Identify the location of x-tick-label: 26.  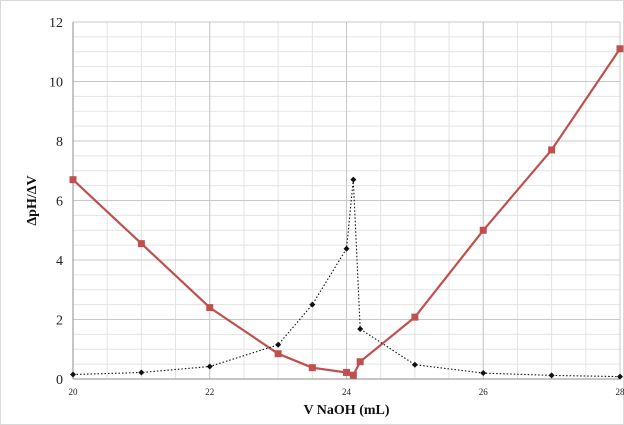
(484, 392).